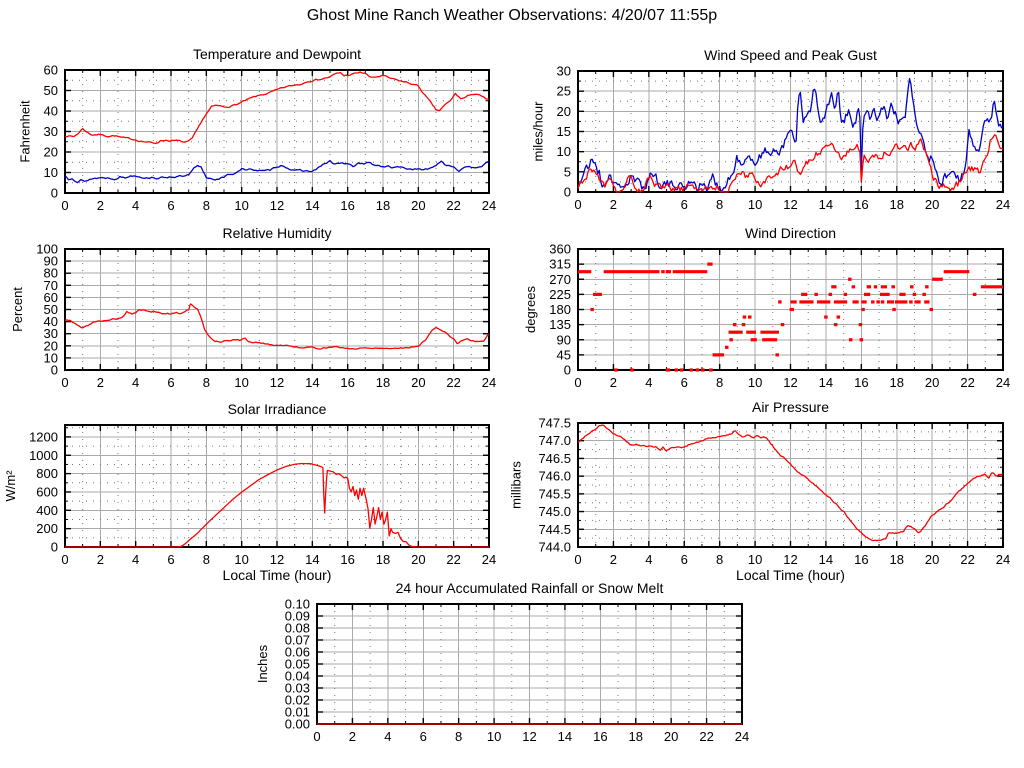  What do you see at coordinates (297, 604) in the screenshot?
I see `y-tick-label: 0.10` at bounding box center [297, 604].